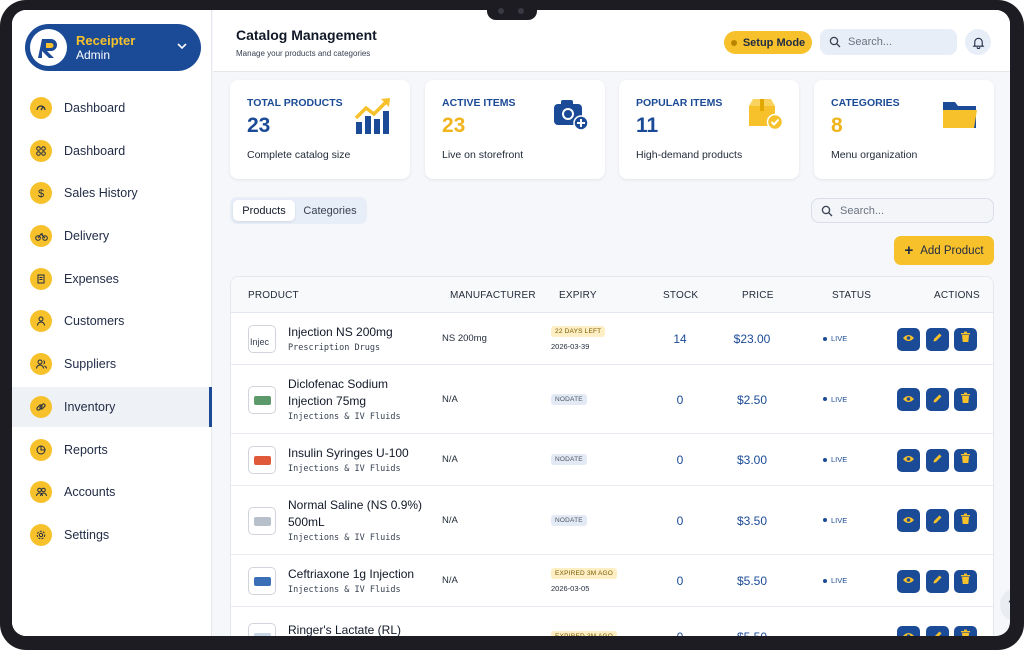  Describe the element at coordinates (765, 116) in the screenshot. I see `box-check-icon` at that location.